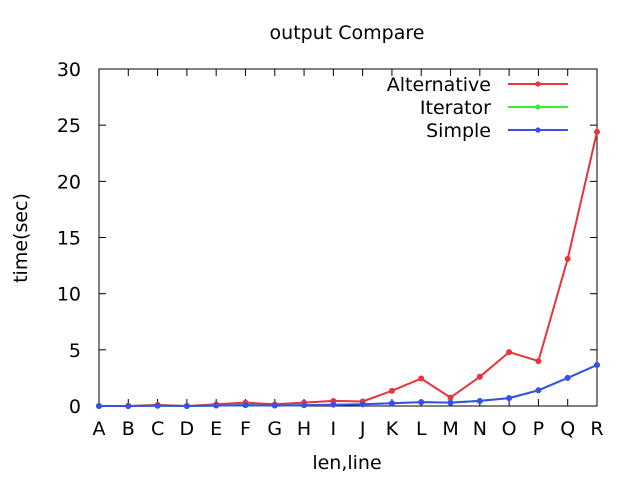 This screenshot has height=480, width=640. Describe the element at coordinates (69, 182) in the screenshot. I see `y-tick-label: 20` at that location.